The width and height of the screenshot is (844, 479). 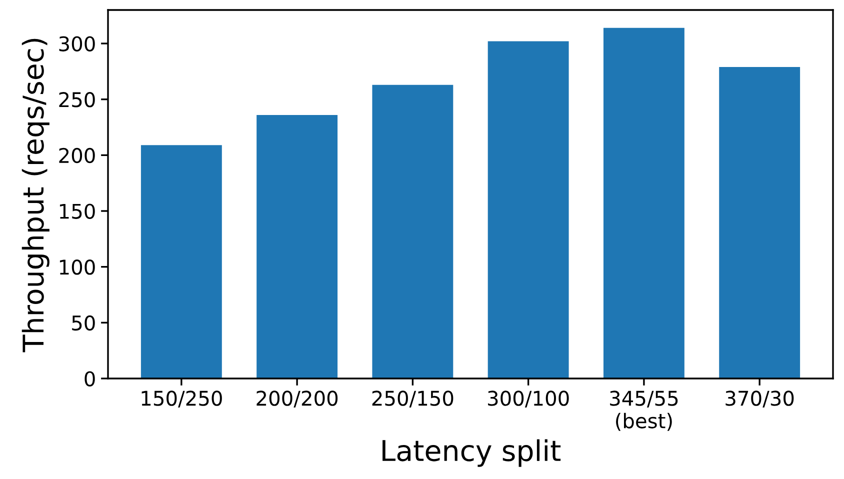 I want to click on x-tick-label: 250/150, so click(x=413, y=399).